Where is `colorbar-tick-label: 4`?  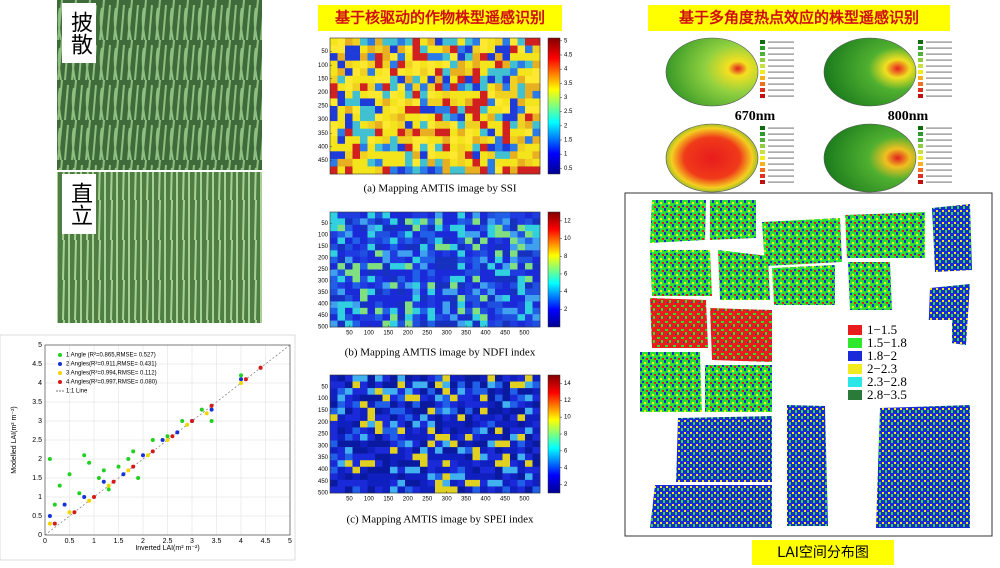 colorbar-tick-label: 4 is located at coordinates (566, 468).